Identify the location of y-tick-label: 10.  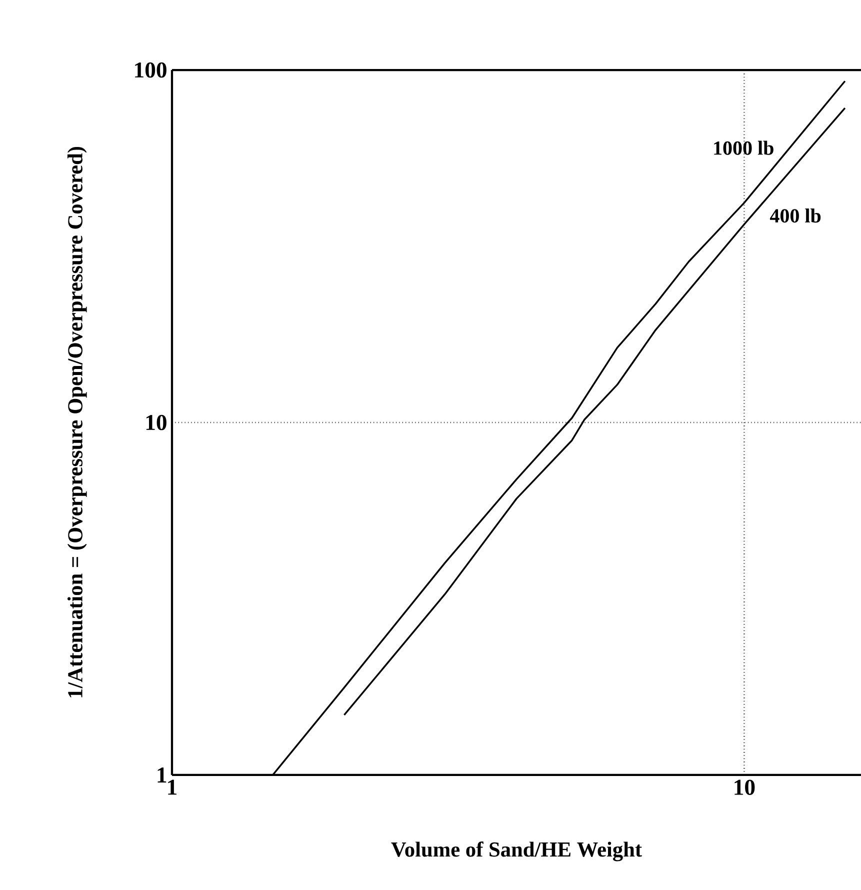
(156, 422).